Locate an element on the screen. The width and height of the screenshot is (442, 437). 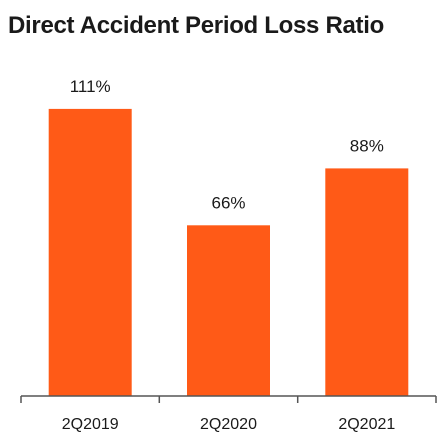
data-label-2Q2020: 66% is located at coordinates (228, 202).